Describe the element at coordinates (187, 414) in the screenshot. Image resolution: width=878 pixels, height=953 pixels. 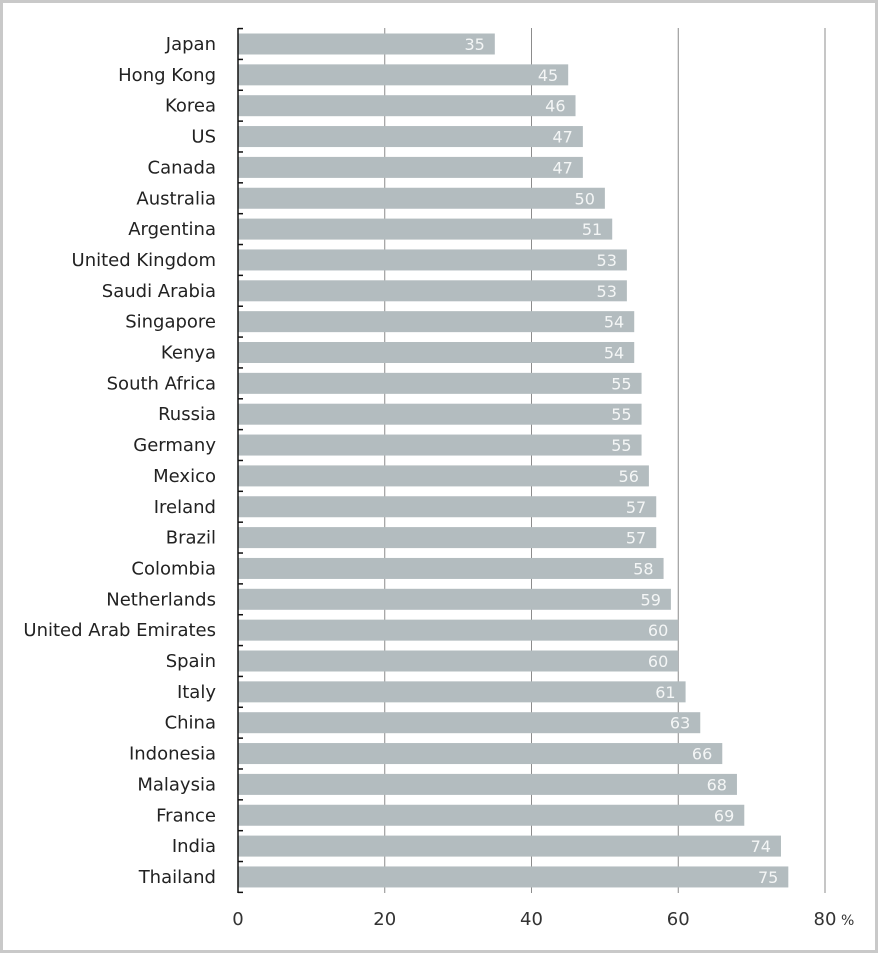
I see `category-label: Russia` at that location.